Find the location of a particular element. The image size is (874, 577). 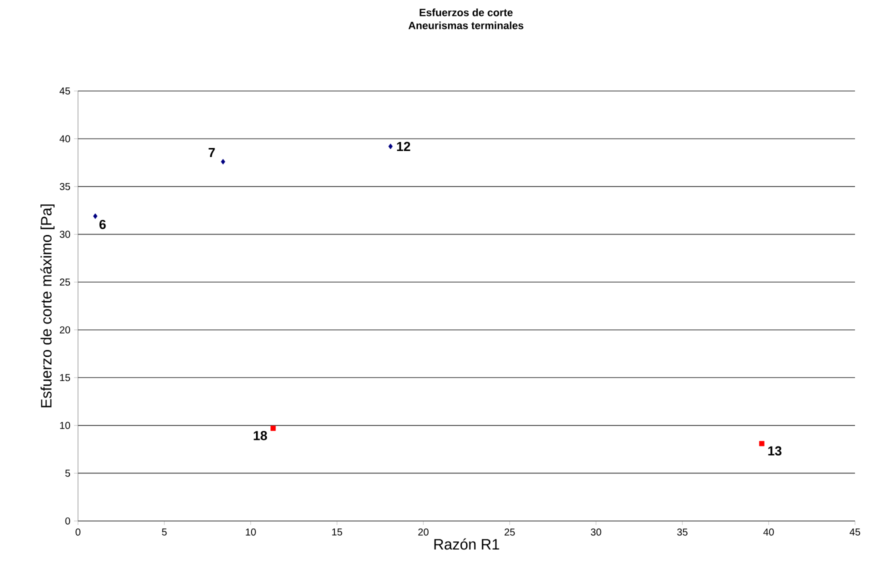

x-tick-label: 30 is located at coordinates (596, 532).